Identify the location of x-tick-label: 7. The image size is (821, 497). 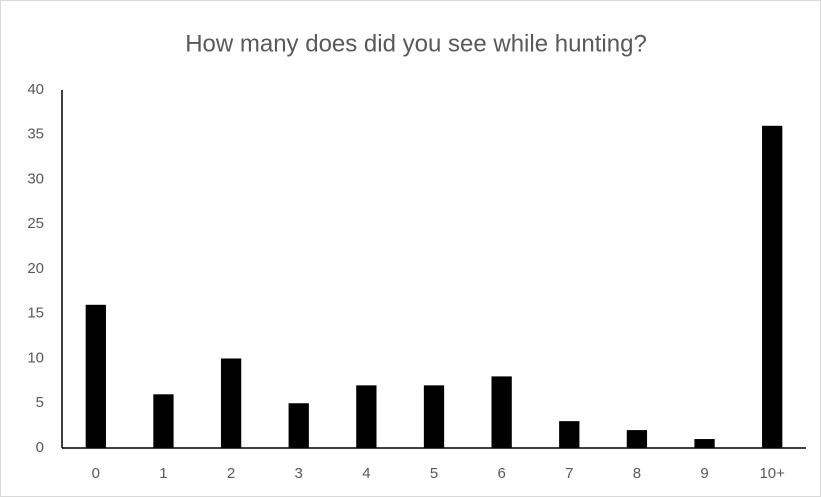
(569, 473).